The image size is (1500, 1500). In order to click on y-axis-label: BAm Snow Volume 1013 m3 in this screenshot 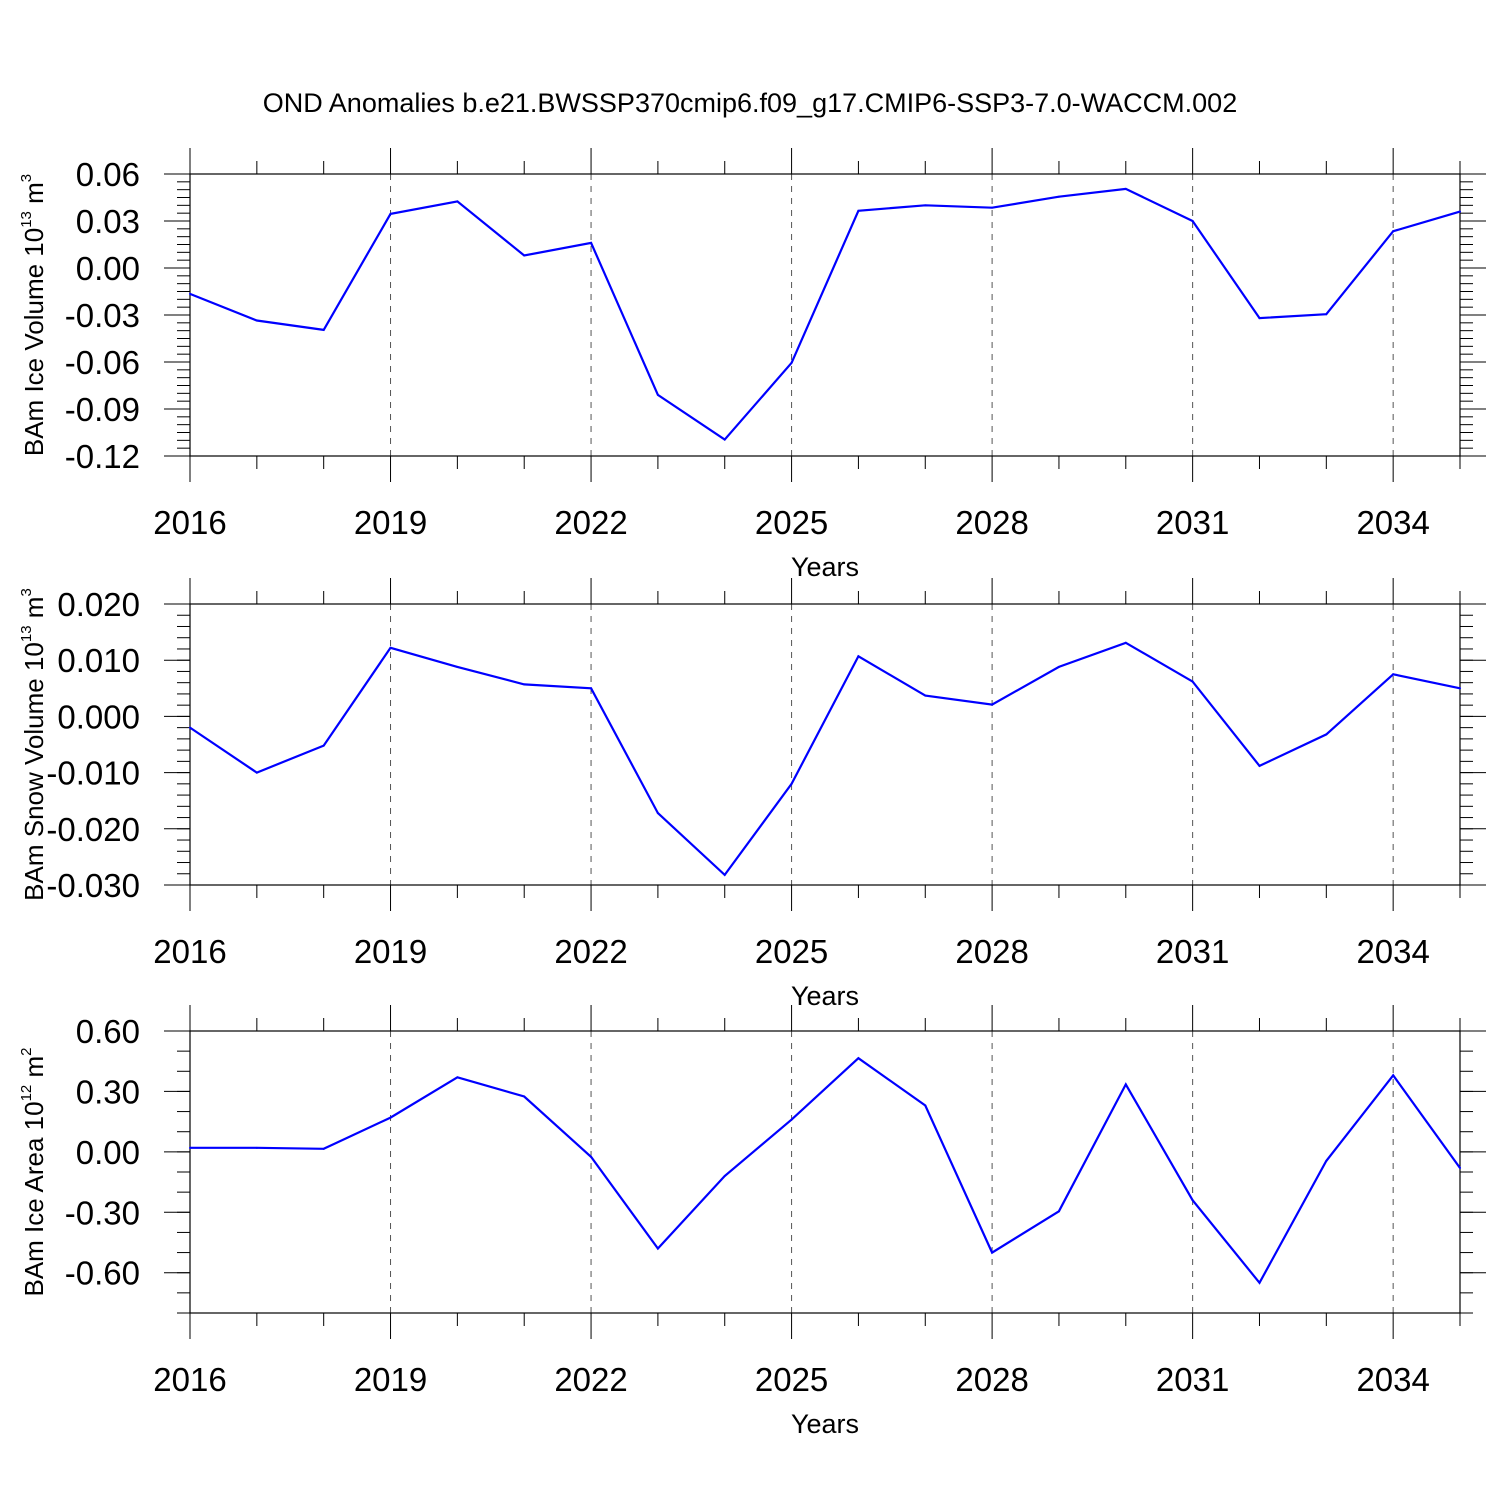, I will do `click(33, 744)`.